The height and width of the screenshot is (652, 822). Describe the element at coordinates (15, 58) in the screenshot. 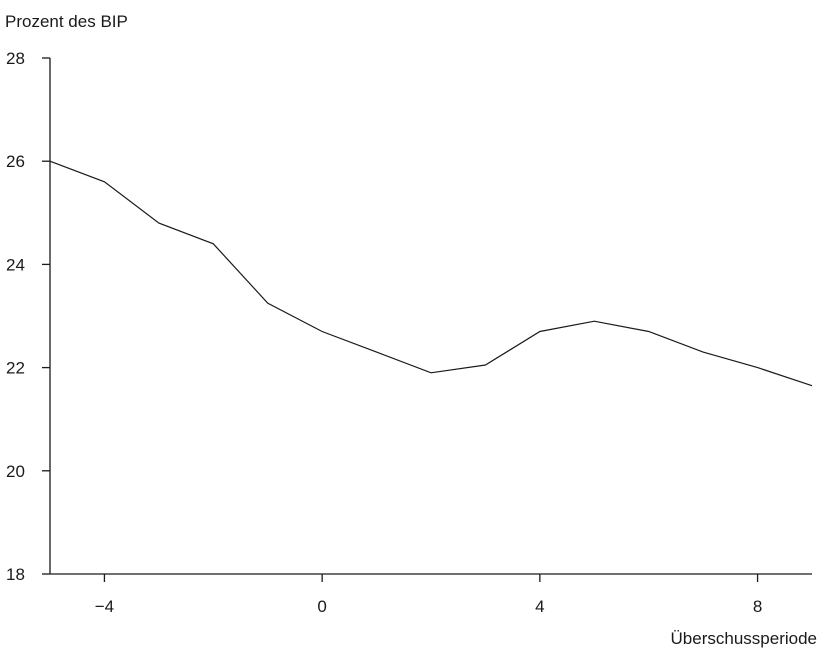

I see `y-tick-label: 28` at that location.